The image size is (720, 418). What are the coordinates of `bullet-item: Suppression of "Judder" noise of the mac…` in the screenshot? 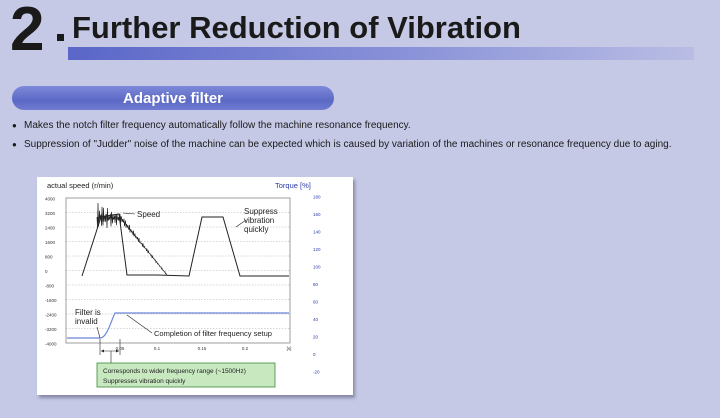 It's located at (357, 144).